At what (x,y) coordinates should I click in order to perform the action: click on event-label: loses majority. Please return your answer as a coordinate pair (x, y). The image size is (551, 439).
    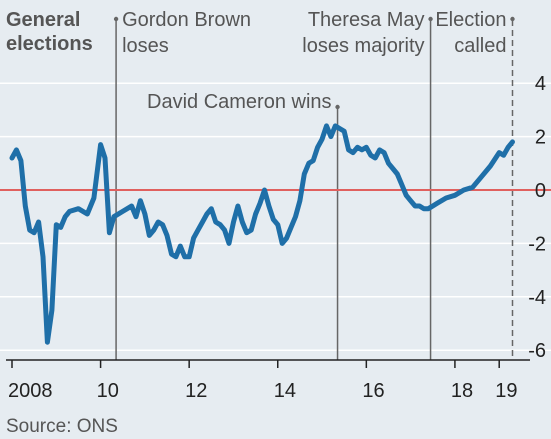
    Looking at the image, I should click on (363, 46).